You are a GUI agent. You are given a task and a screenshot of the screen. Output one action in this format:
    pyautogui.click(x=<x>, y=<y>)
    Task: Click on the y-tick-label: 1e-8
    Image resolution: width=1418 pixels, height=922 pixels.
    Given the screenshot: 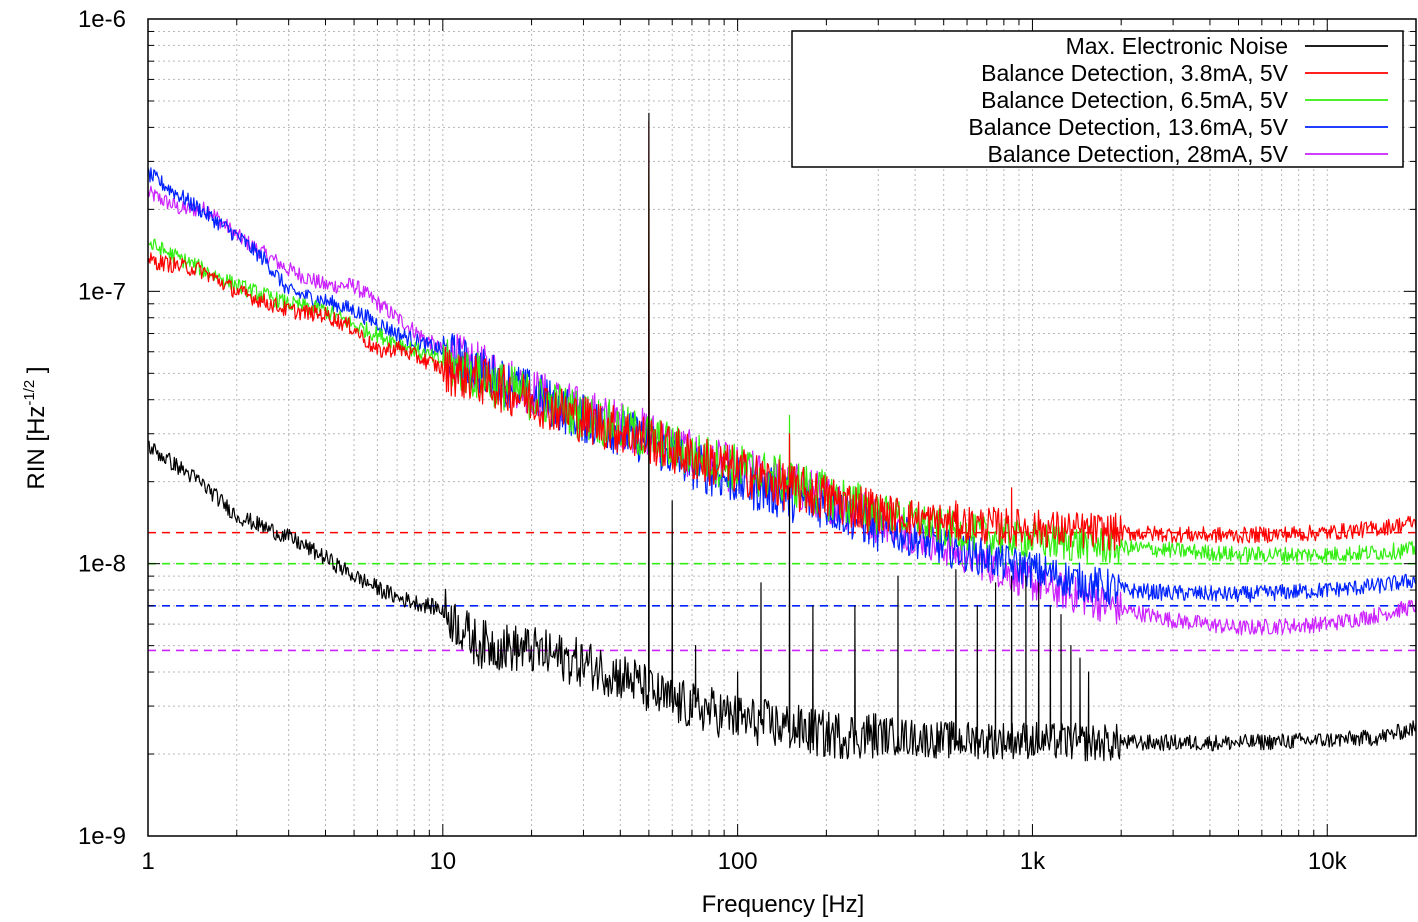 What is the action you would take?
    pyautogui.click(x=102, y=564)
    